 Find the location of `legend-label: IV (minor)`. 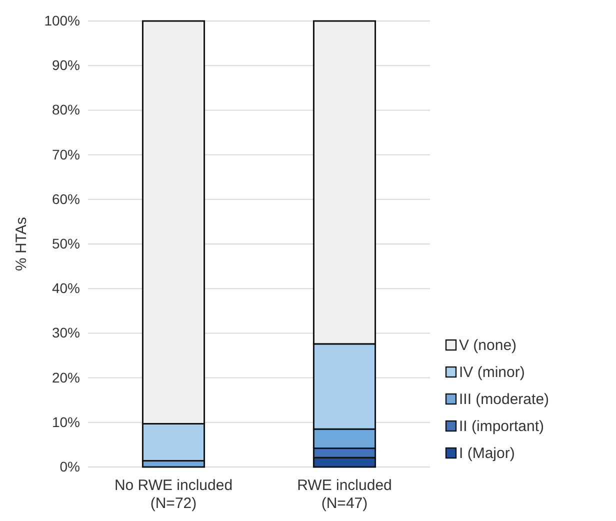

legend-label: IV (minor) is located at coordinates (492, 372).